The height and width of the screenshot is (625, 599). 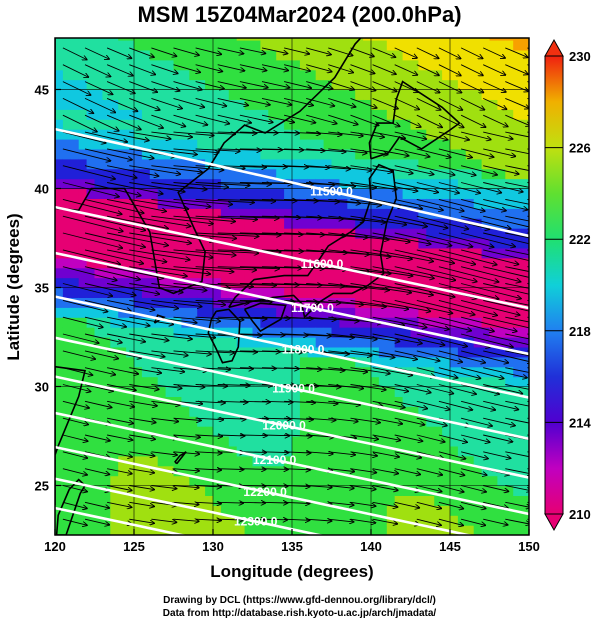 I want to click on y-tick-label: 45, so click(x=42, y=89).